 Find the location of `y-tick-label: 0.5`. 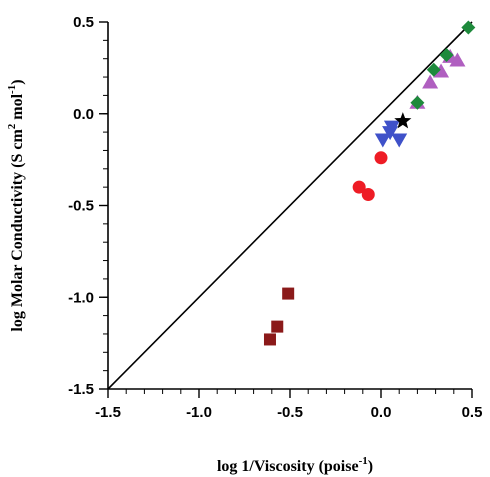

y-tick-label: 0.5 is located at coordinates (83, 22).